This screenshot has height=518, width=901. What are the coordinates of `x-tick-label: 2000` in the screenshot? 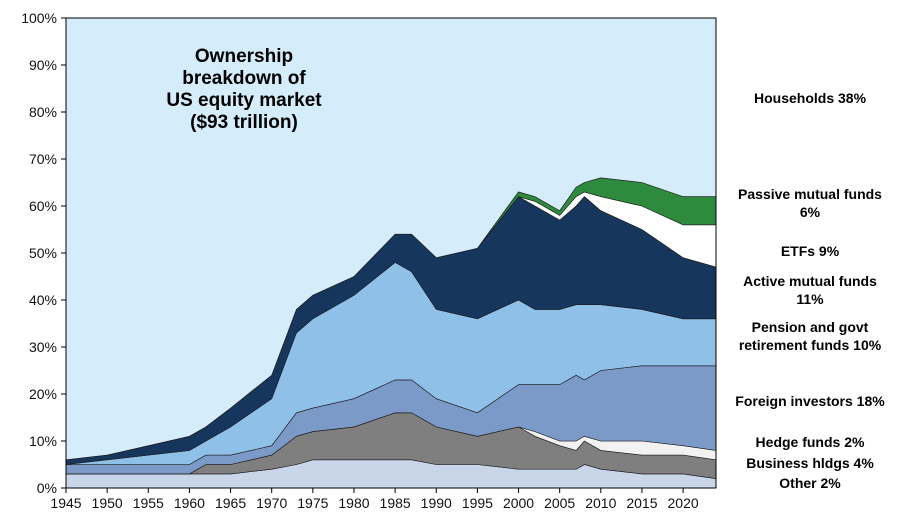 It's located at (518, 503).